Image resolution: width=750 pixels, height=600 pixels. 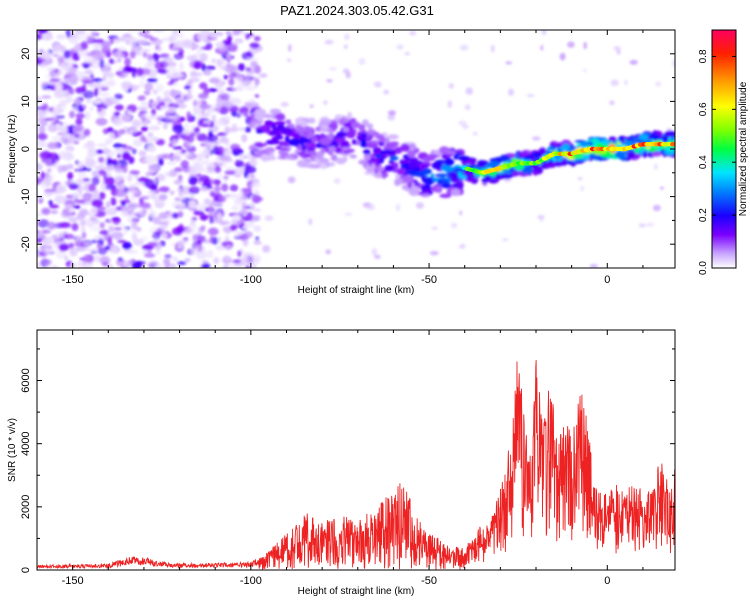 I want to click on y-tick-label: -20, so click(x=26, y=244).